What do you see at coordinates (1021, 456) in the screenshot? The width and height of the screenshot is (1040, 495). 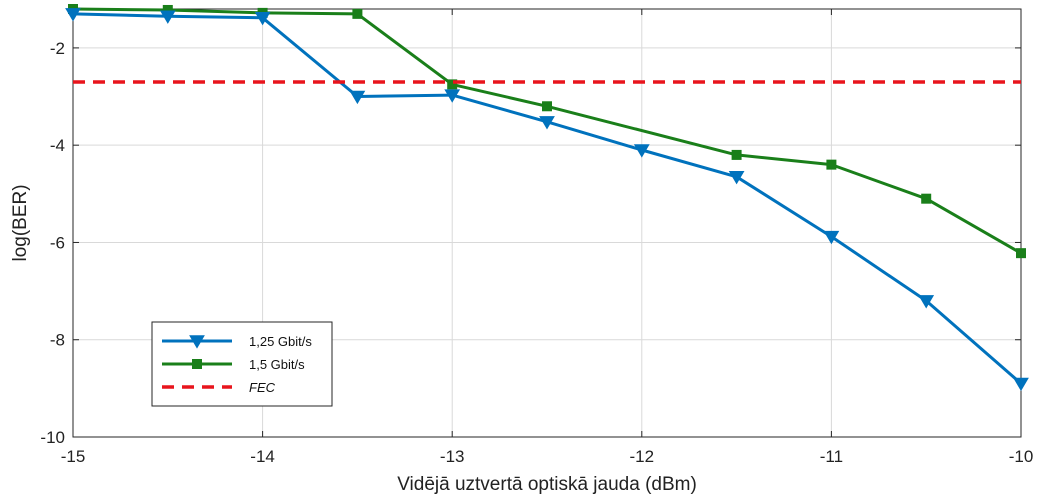 I see `x-tick-label: -10` at bounding box center [1021, 456].